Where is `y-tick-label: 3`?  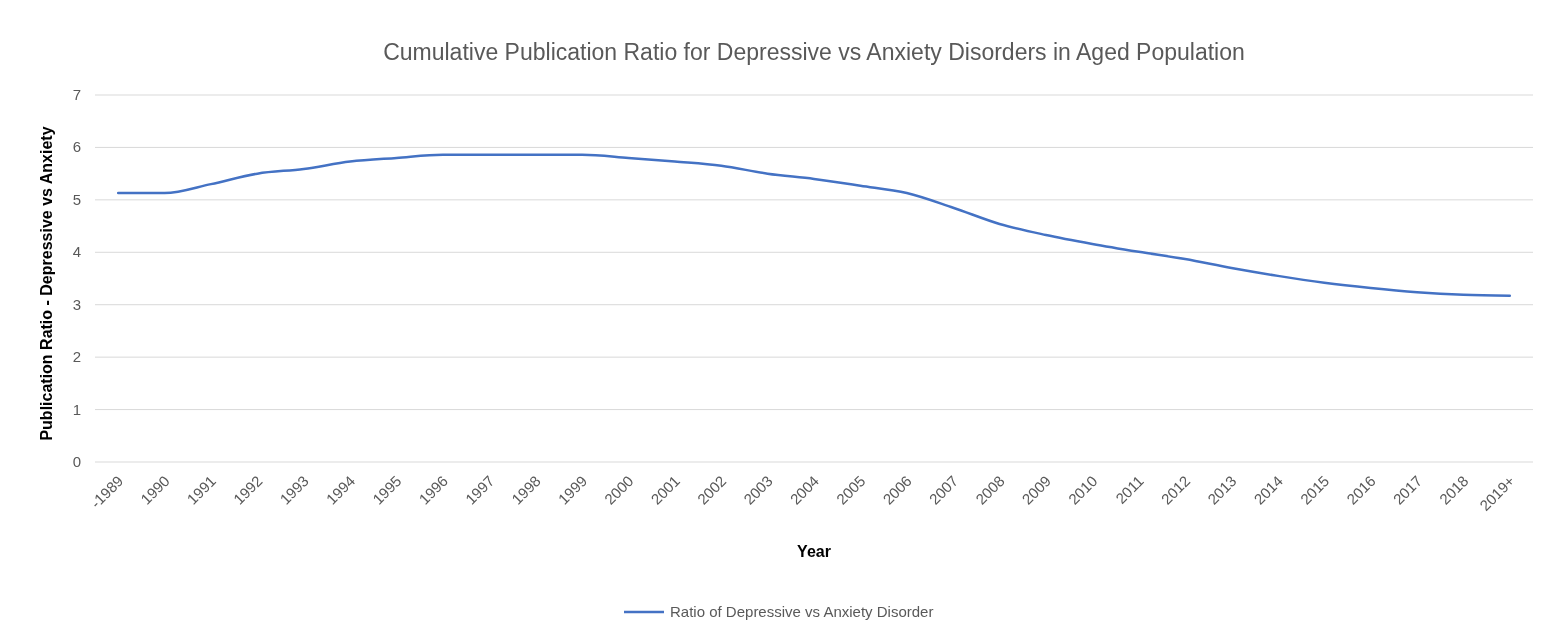
y-tick-label: 3 is located at coordinates (77, 304).